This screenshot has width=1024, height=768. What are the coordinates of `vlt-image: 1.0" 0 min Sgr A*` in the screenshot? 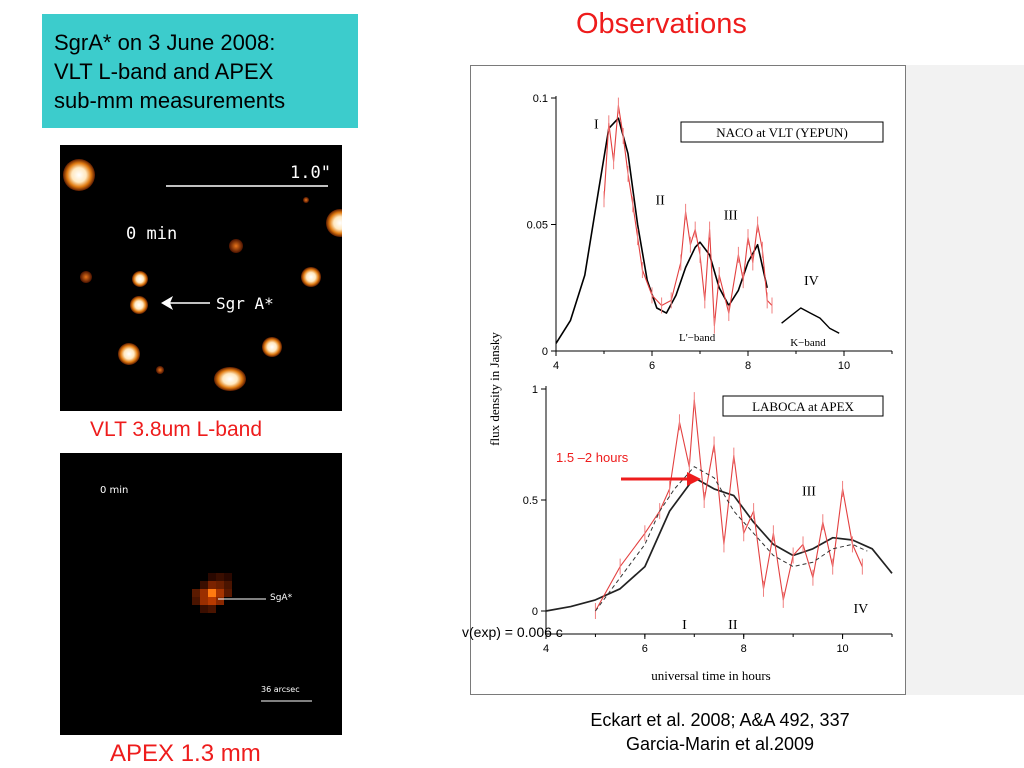 It's located at (207, 278).